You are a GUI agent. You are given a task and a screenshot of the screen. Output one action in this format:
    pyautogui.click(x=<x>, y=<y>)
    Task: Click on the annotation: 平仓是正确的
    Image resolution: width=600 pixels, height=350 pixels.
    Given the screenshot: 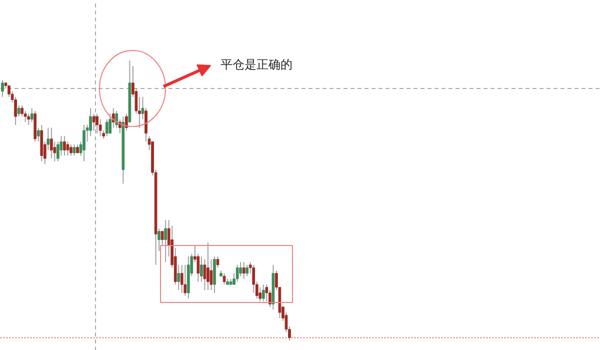 What is the action you would take?
    pyautogui.click(x=256, y=65)
    